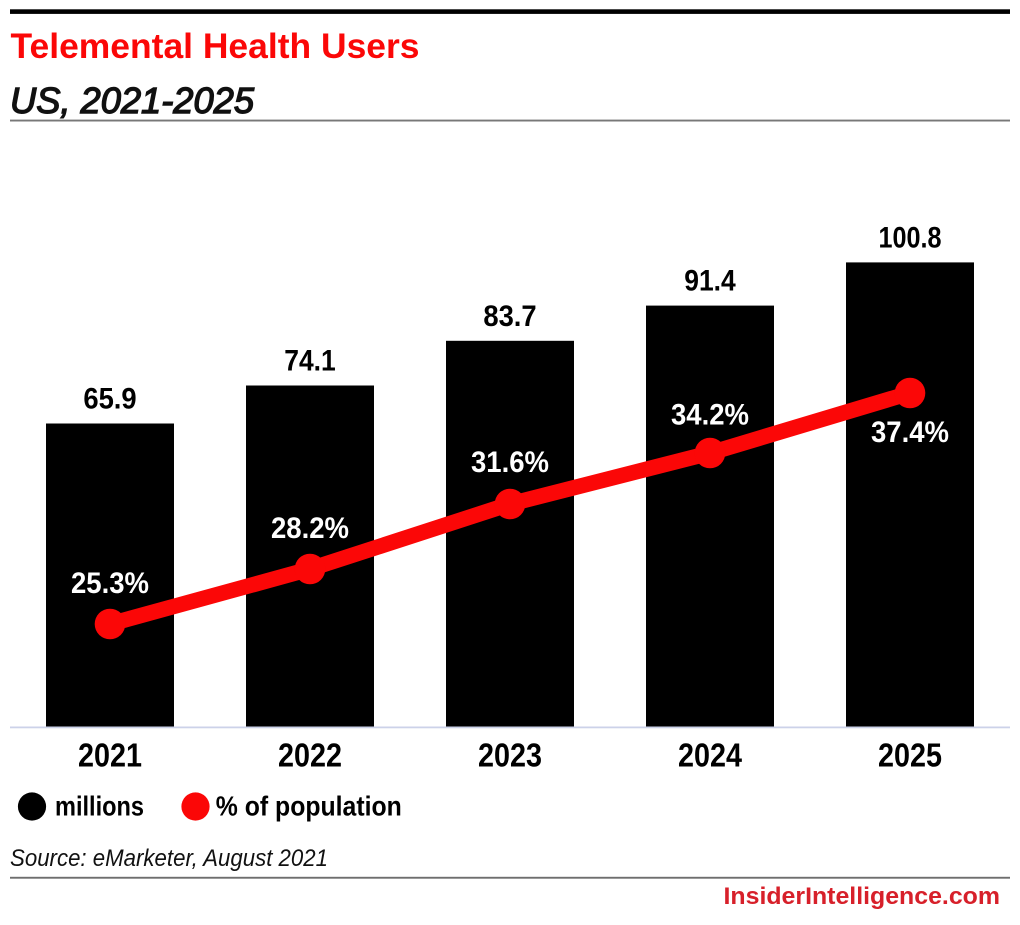  Describe the element at coordinates (310, 755) in the screenshot. I see `svg-text: 2022` at that location.